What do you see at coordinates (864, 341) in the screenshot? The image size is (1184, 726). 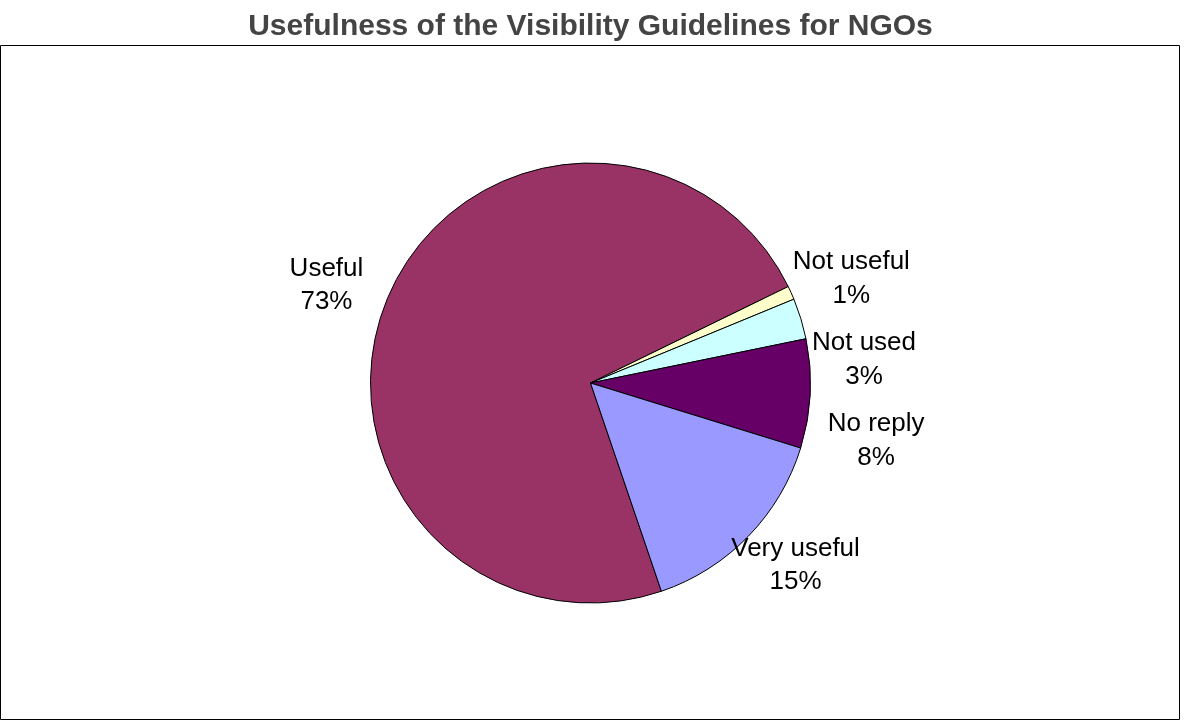 I see `slice-label: Not used` at bounding box center [864, 341].